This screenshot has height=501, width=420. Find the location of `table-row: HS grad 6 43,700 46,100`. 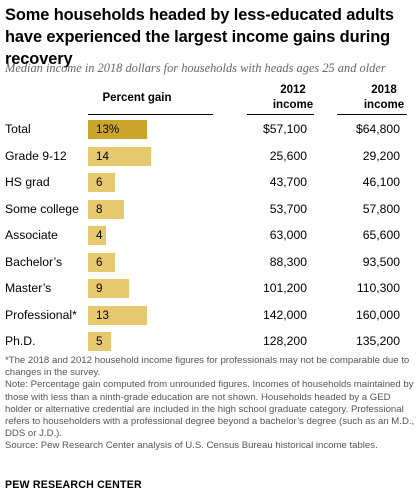

table-row: HS grad 6 43,700 46,100 is located at coordinates (210, 182).